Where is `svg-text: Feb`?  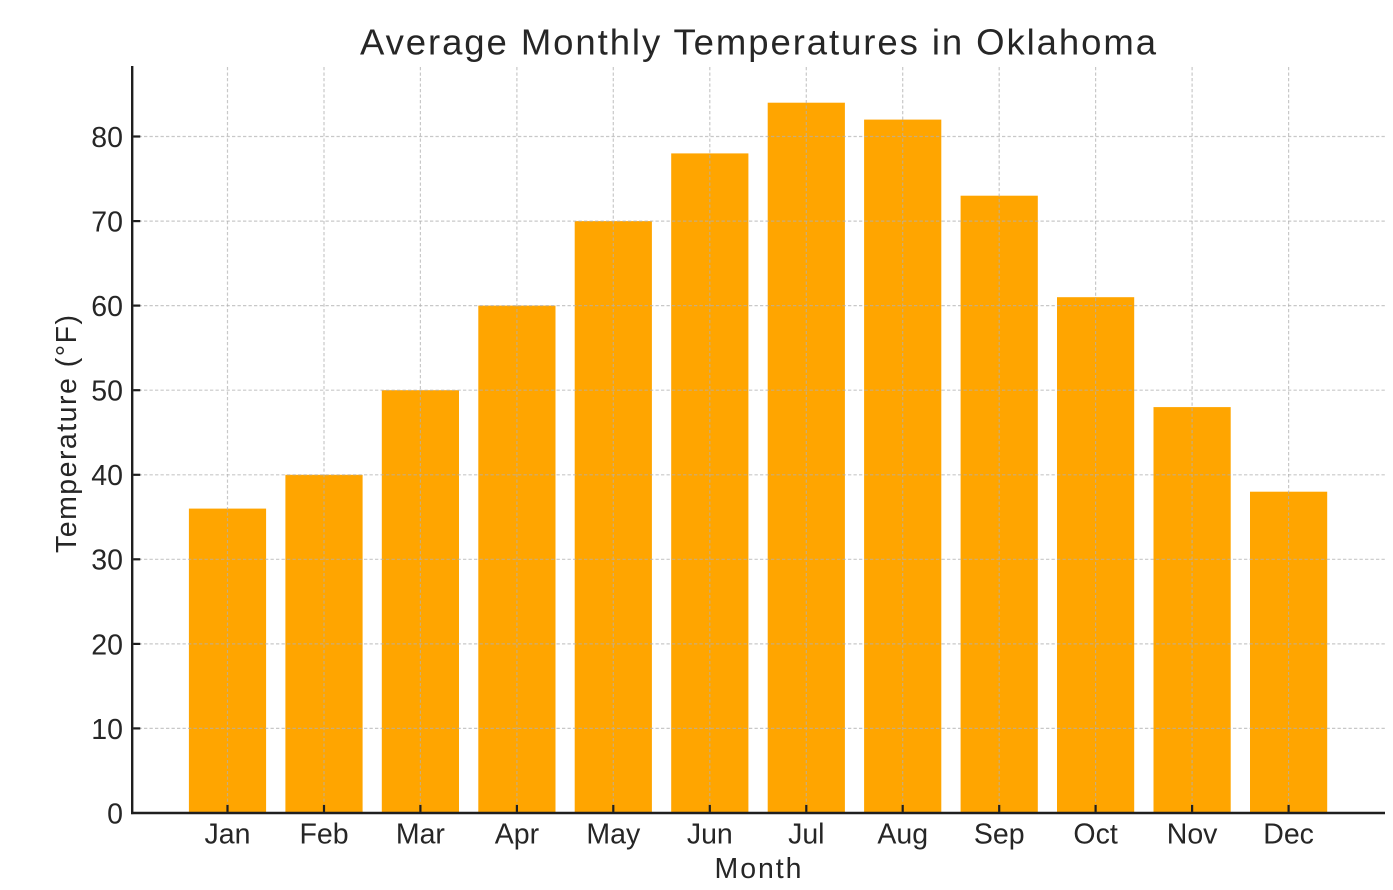 svg-text: Feb is located at coordinates (323, 834).